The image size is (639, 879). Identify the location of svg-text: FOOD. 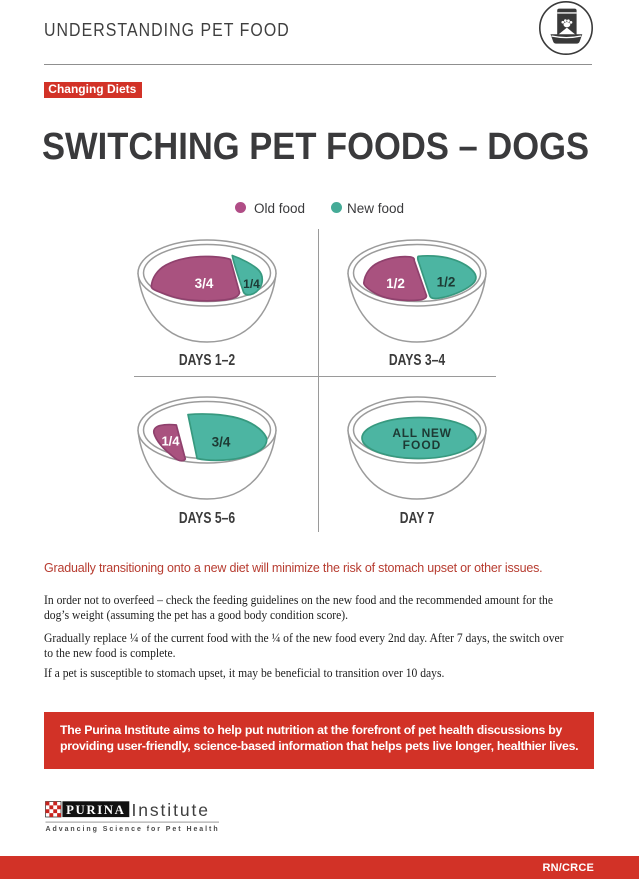
(422, 445).